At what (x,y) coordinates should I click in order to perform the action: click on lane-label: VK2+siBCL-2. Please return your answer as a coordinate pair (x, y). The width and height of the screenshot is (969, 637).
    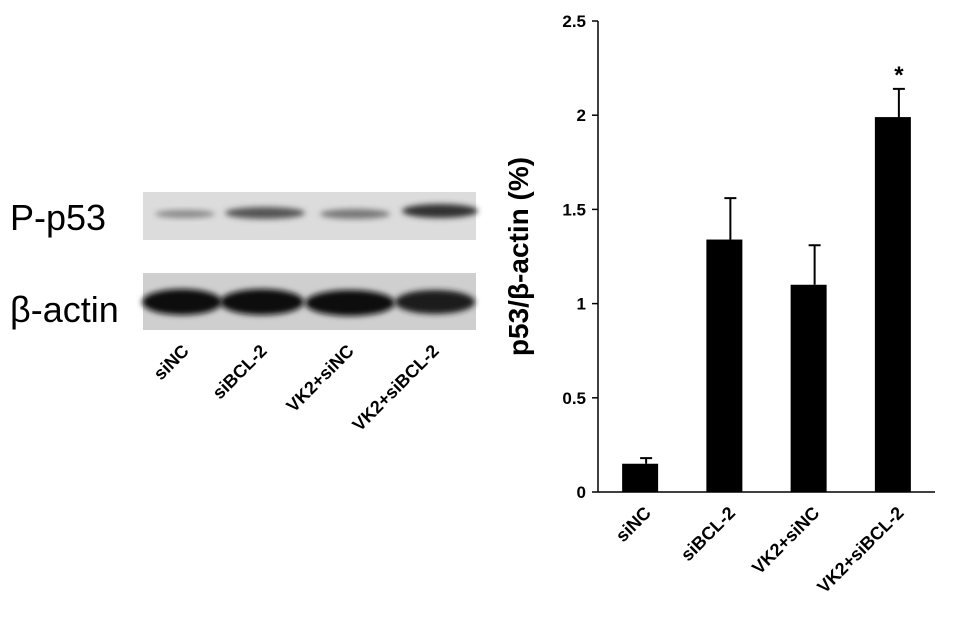
    Looking at the image, I should click on (395, 388).